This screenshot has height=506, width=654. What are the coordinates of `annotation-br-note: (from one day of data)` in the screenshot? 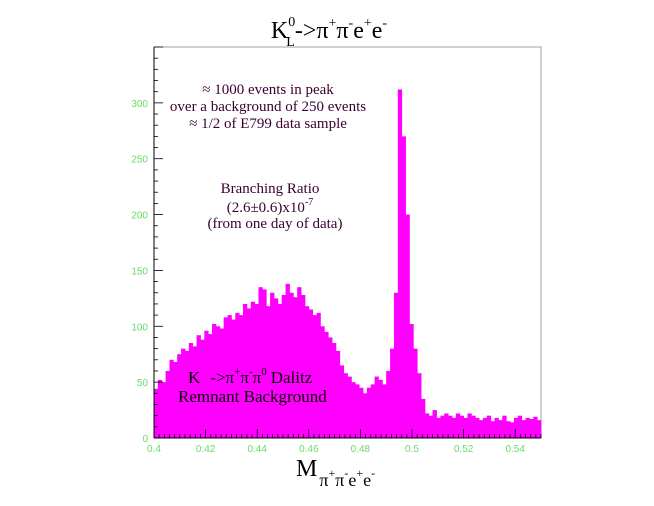 It's located at (275, 224).